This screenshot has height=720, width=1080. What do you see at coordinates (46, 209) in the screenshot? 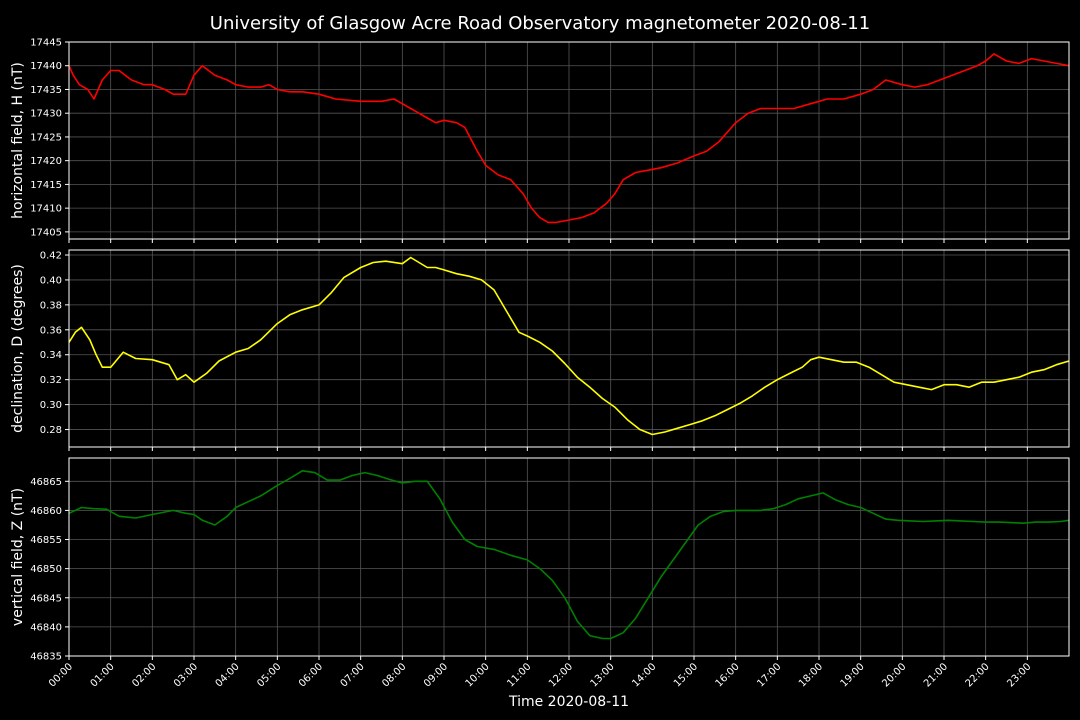
I see `panel-h-y-tick-label: 17410` at bounding box center [46, 209].